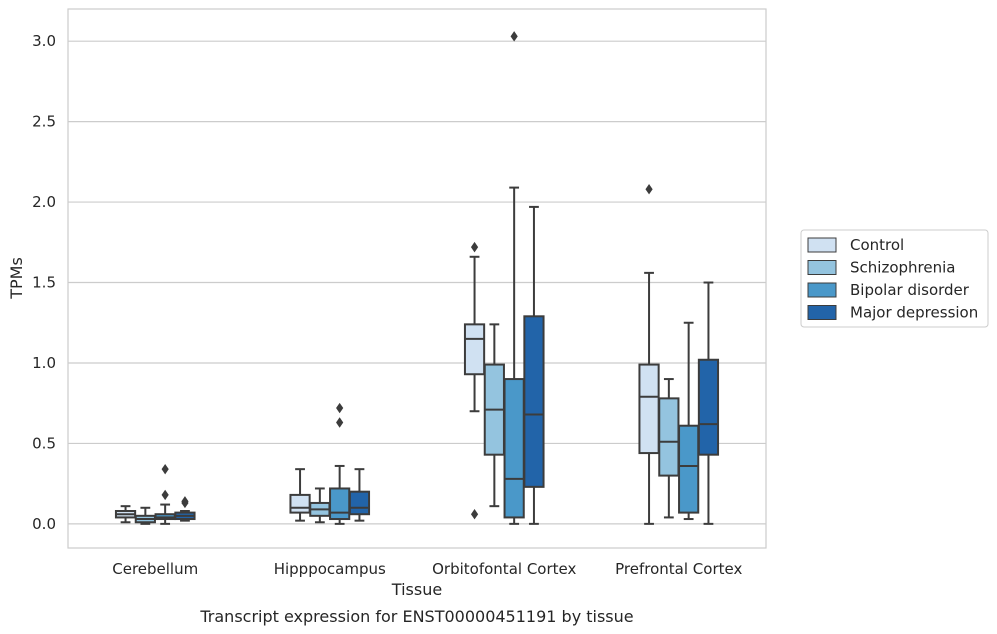 Image resolution: width=997 pixels, height=634 pixels. I want to click on x-tick-label: Prefrontal Cortex, so click(678, 569).